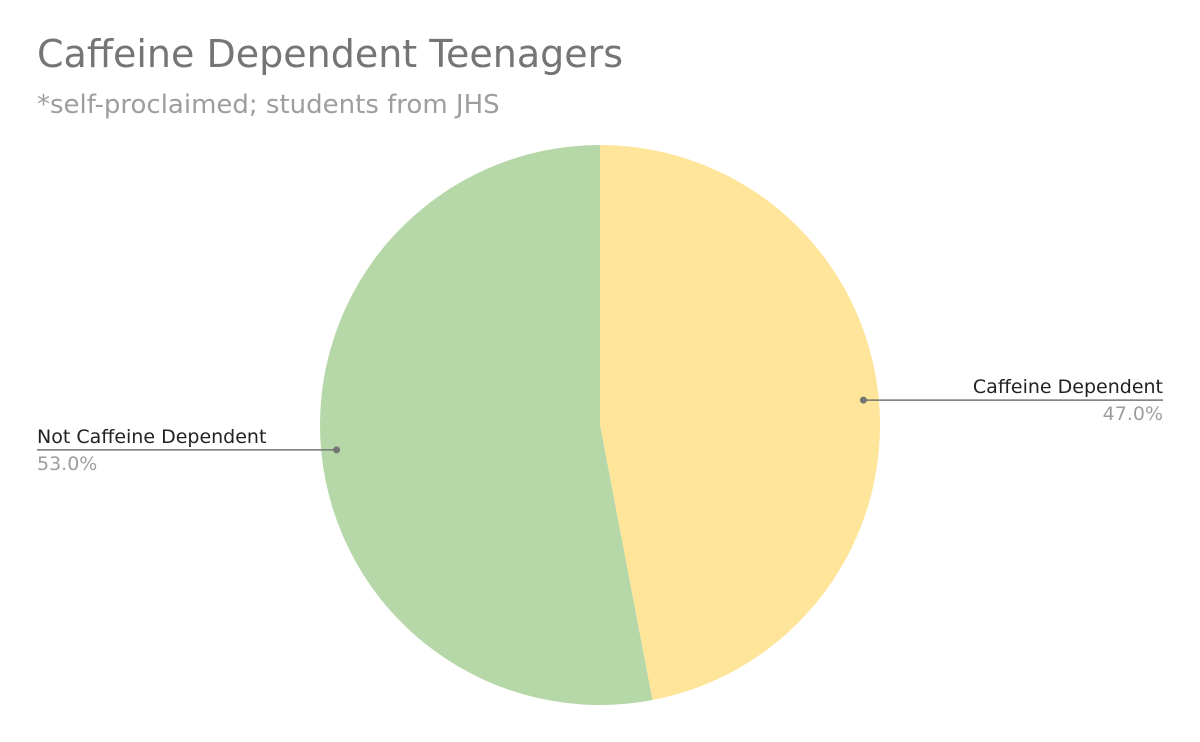 This screenshot has height=742, width=1200. I want to click on chart-subtitle: *self-proclaimed; students from JHS, so click(268, 105).